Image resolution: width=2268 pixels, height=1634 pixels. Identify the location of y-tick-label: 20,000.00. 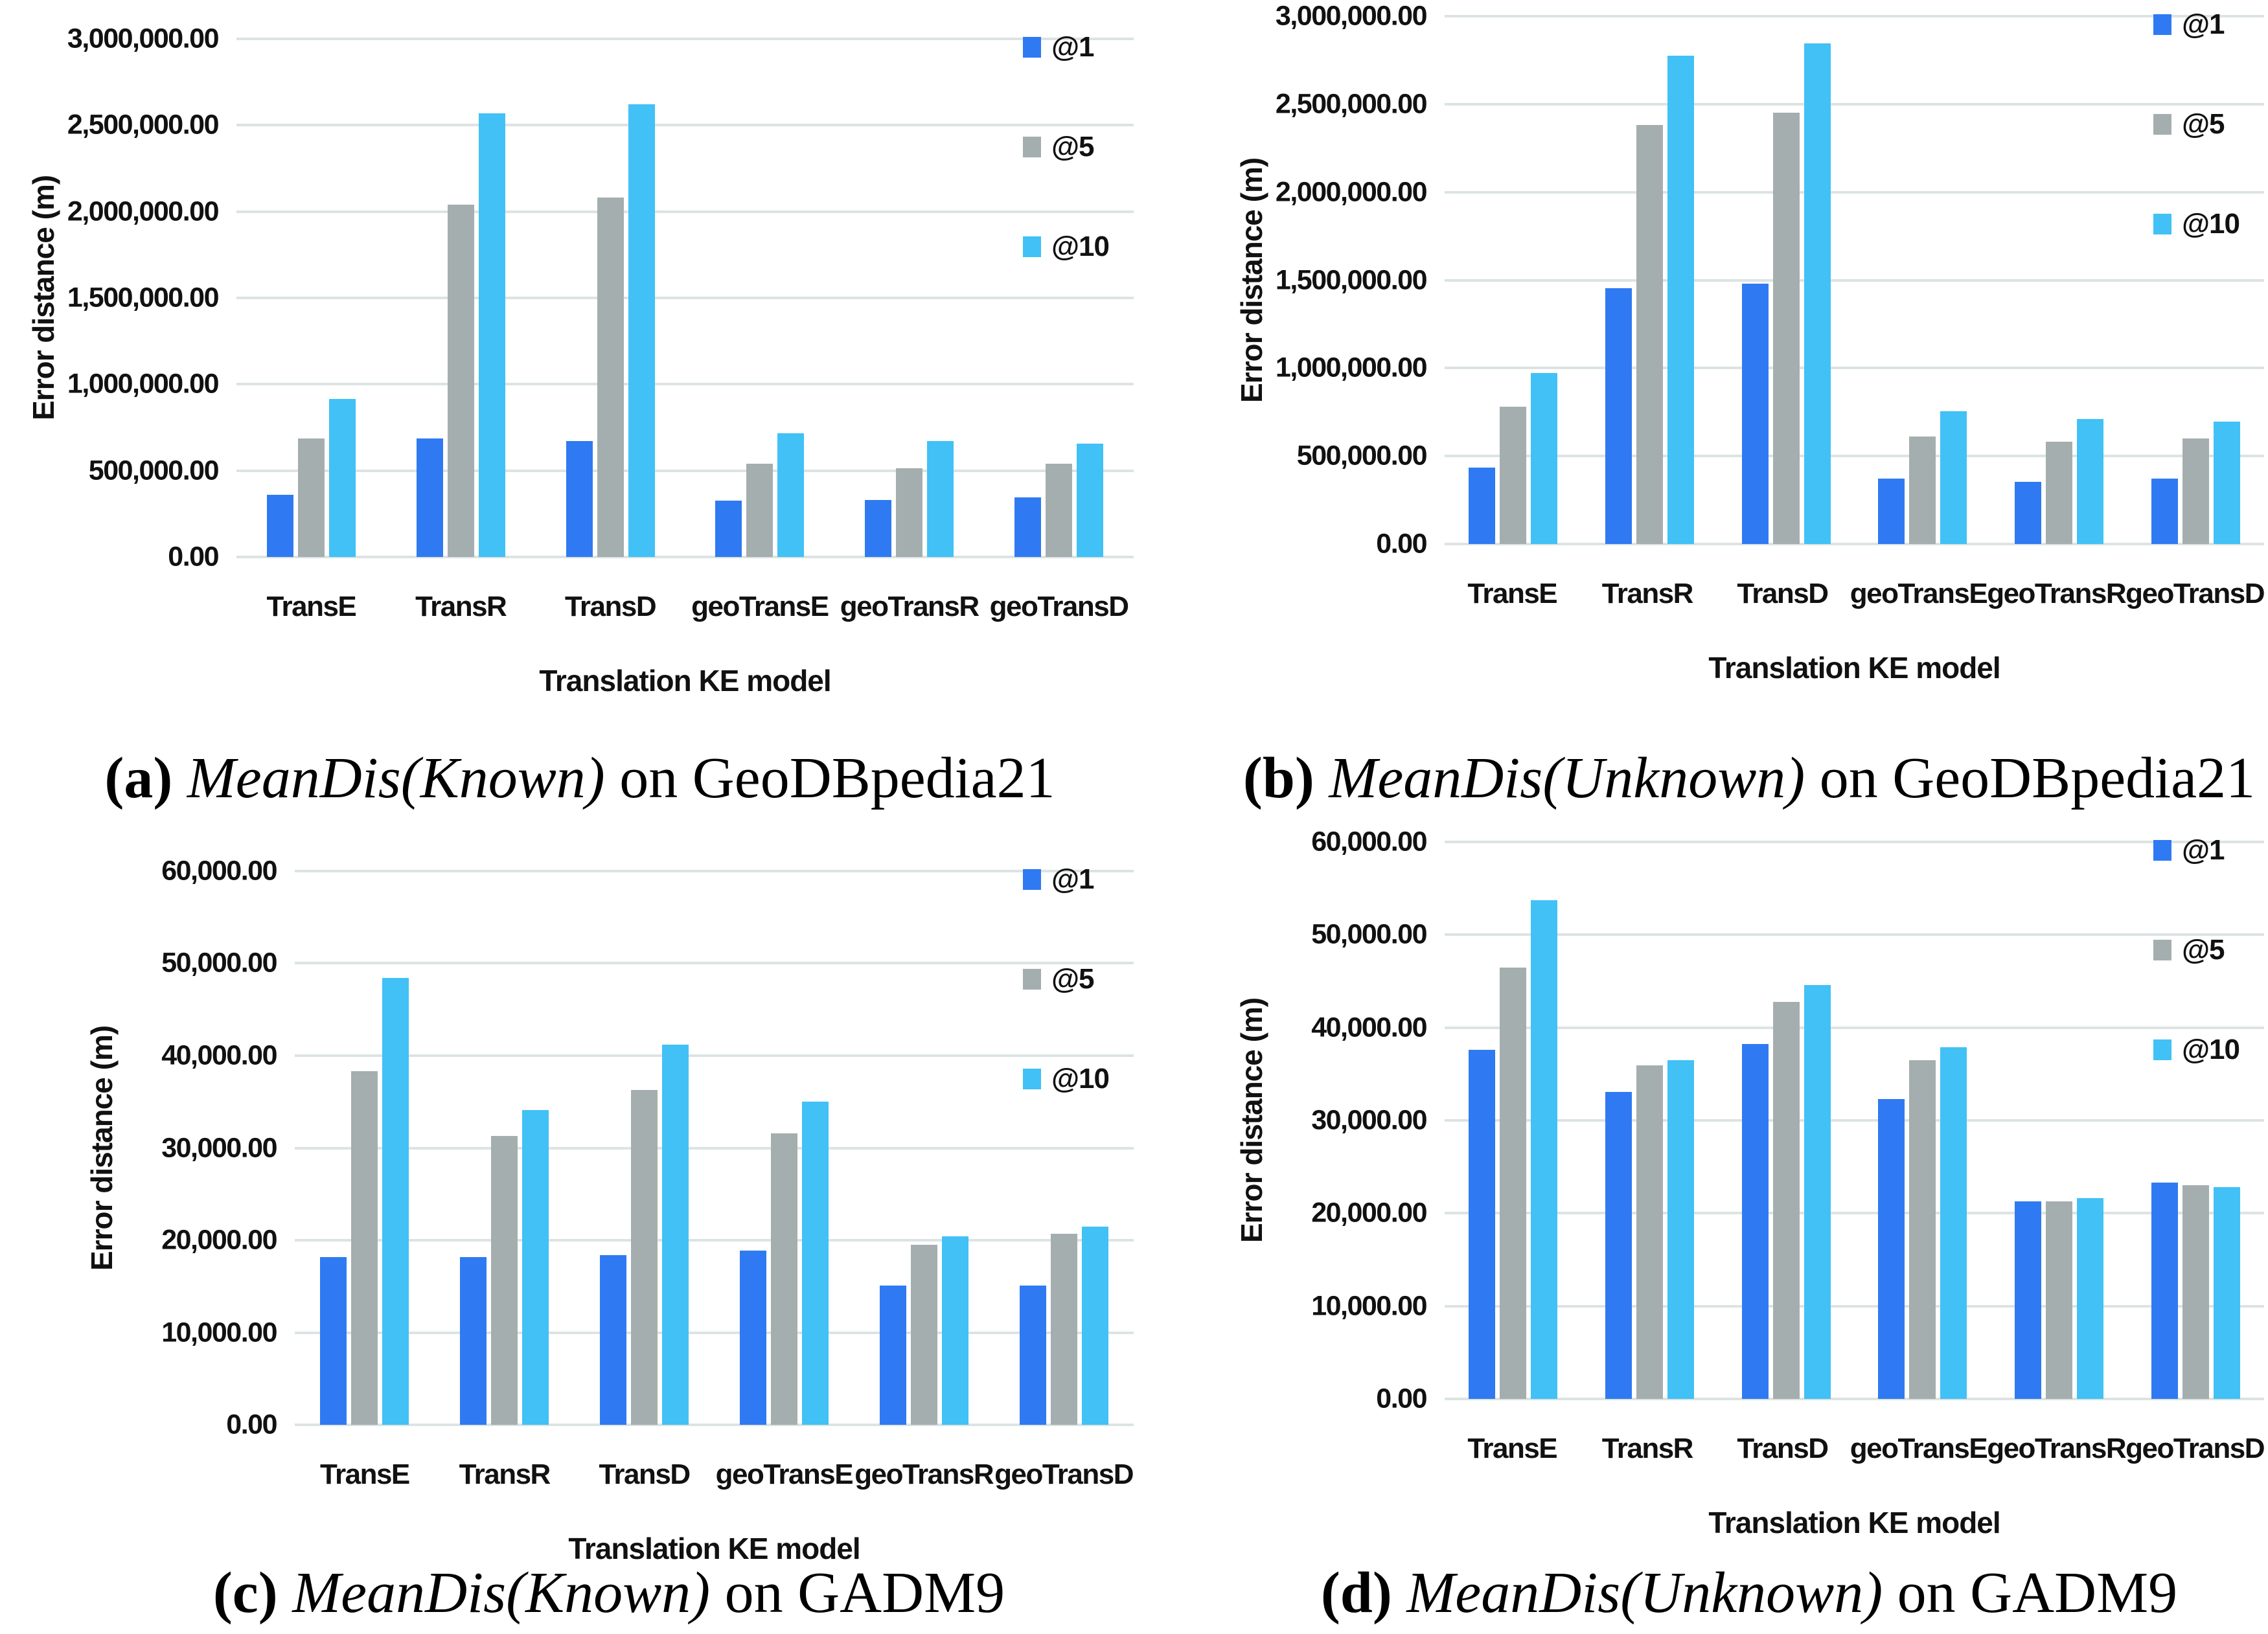
(1369, 1213).